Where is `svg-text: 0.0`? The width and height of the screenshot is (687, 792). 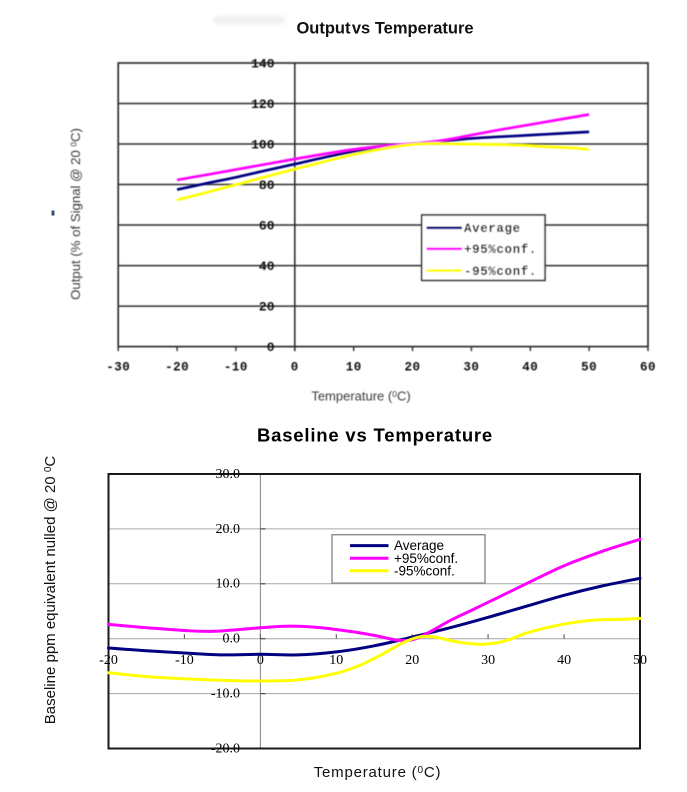 svg-text: 0.0 is located at coordinates (232, 639).